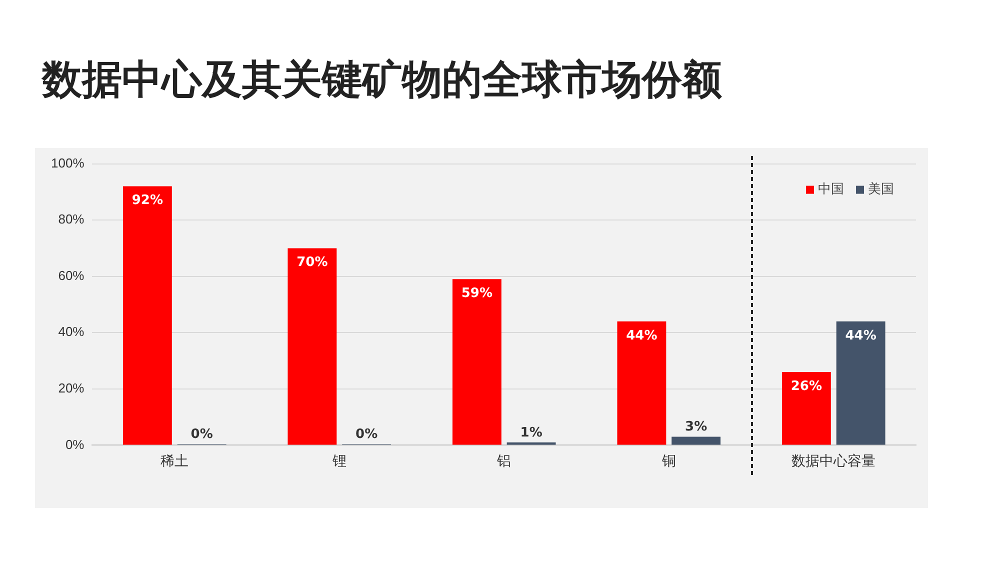 The image size is (1000, 563). What do you see at coordinates (831, 190) in the screenshot?
I see `legend-label: 中国` at bounding box center [831, 190].